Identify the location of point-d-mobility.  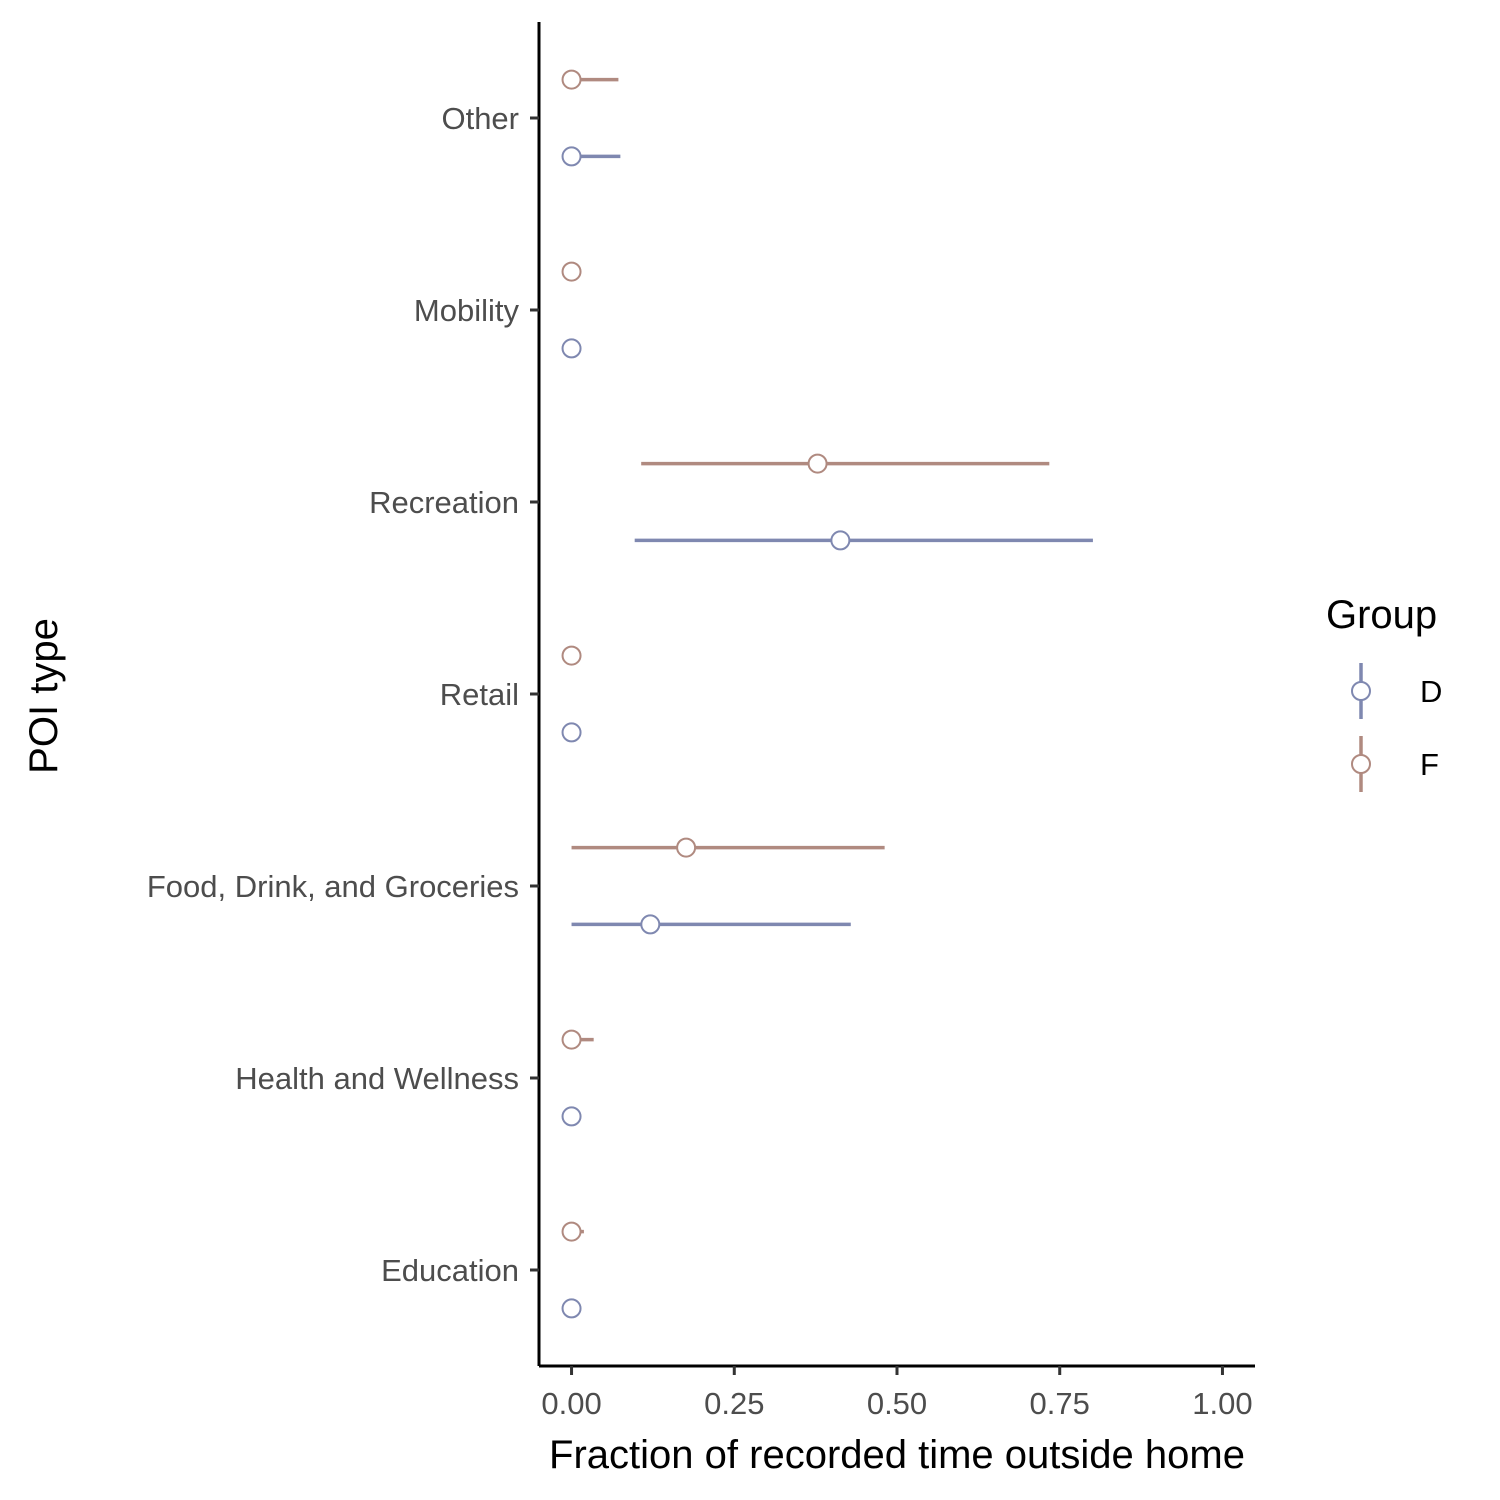
(571, 348).